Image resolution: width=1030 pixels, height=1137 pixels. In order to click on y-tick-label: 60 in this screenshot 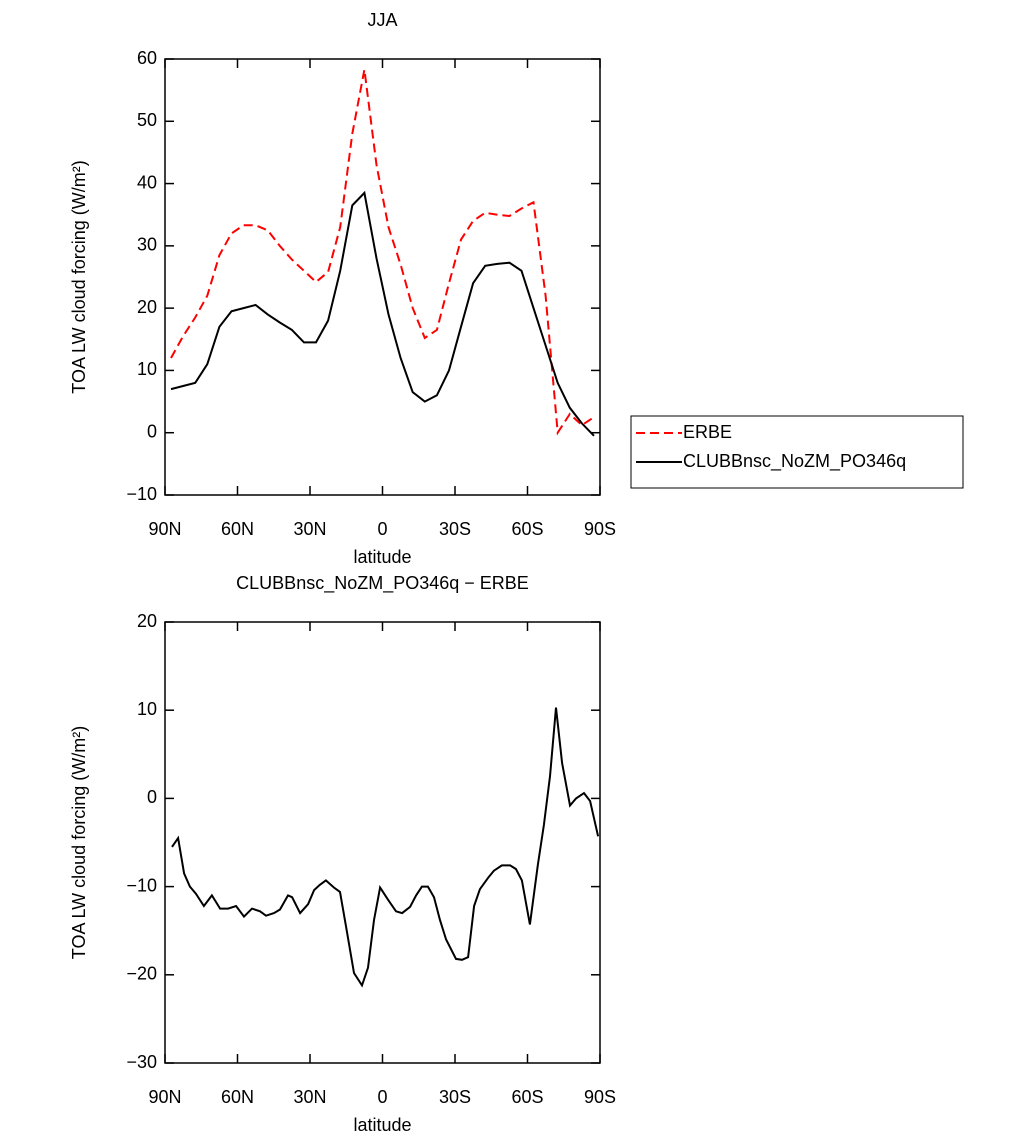, I will do `click(147, 58)`.